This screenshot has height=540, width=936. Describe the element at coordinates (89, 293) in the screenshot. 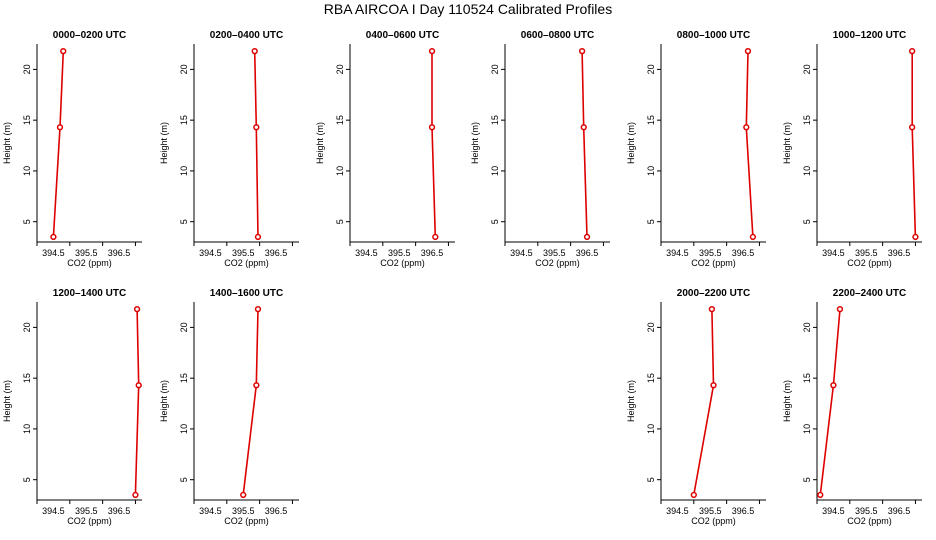

I see `panel-title: 1200–1400 UTC` at that location.